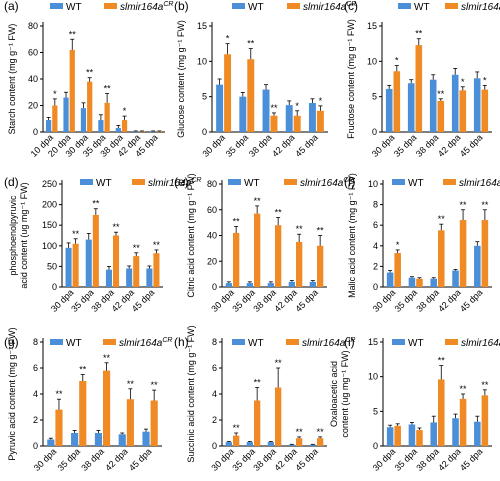  Describe the element at coordinates (12, 393) in the screenshot. I see `y-axis-label: Pyruvic acid content (mg g⁻¹ FW)` at that location.